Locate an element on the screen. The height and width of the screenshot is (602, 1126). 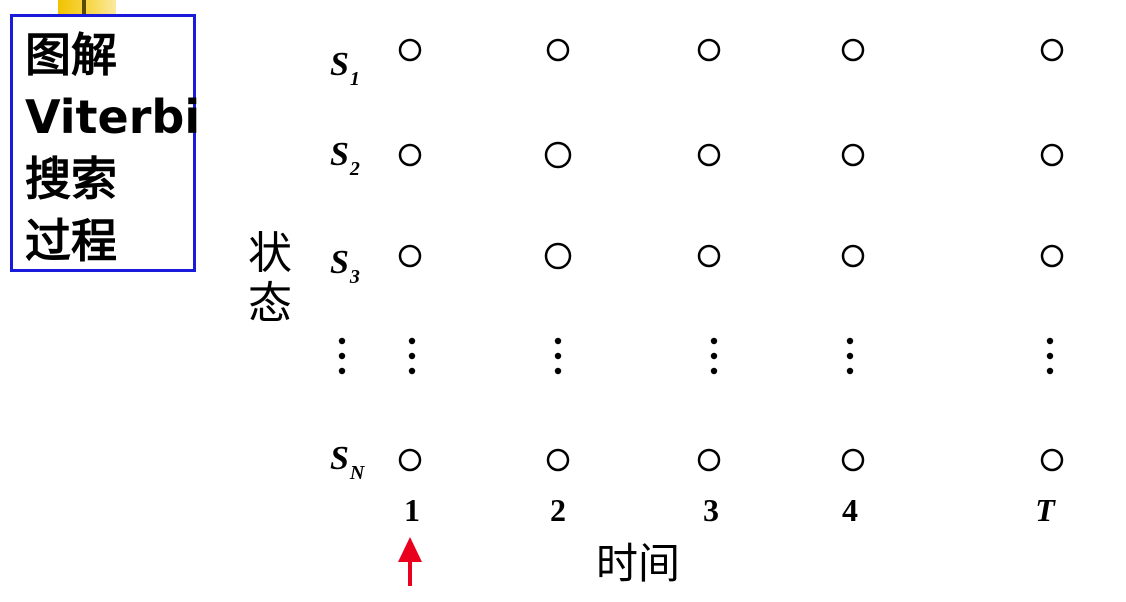
state-label-s1: S1 is located at coordinates (345, 68).